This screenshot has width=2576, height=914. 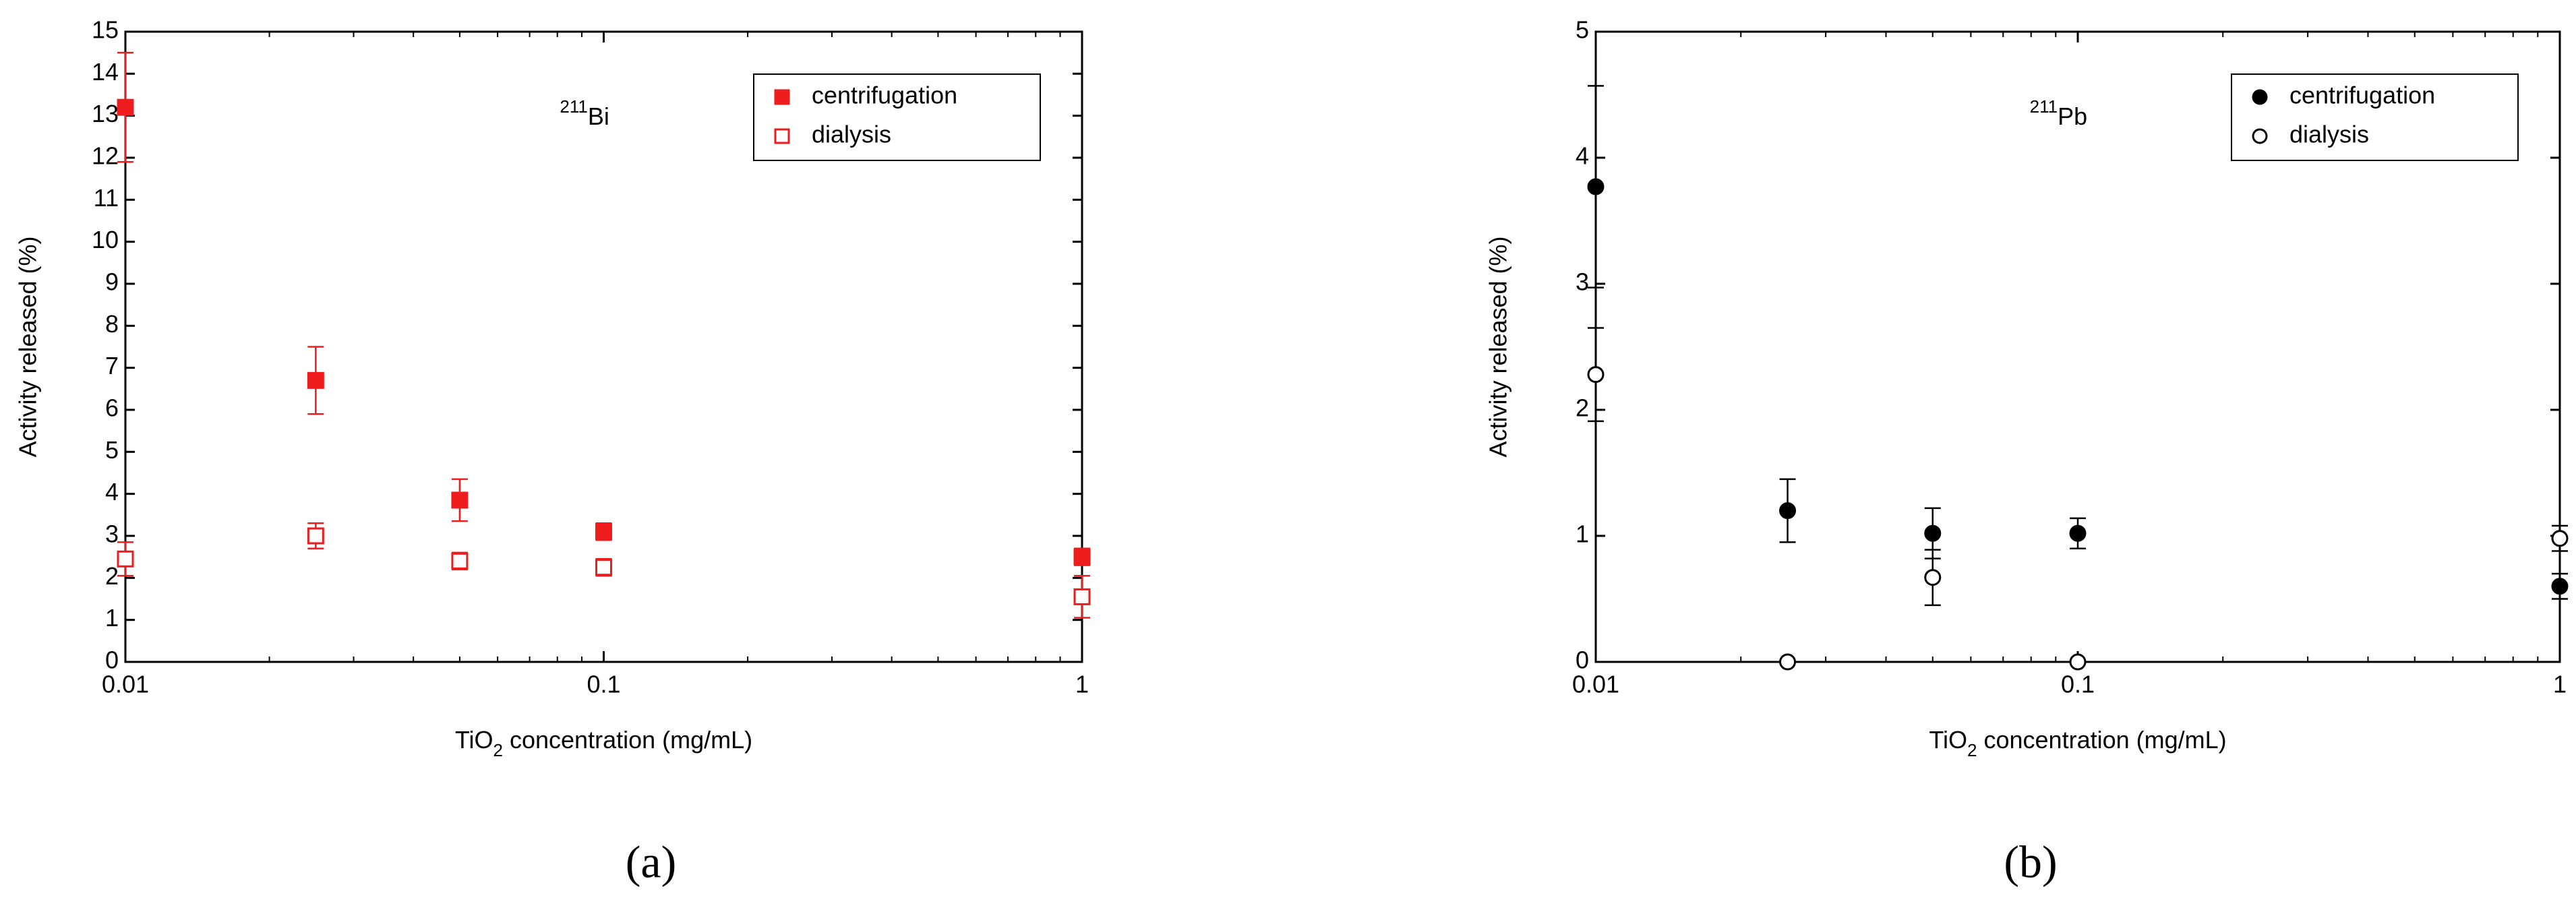 I want to click on annotation: 211Bi, so click(x=584, y=113).